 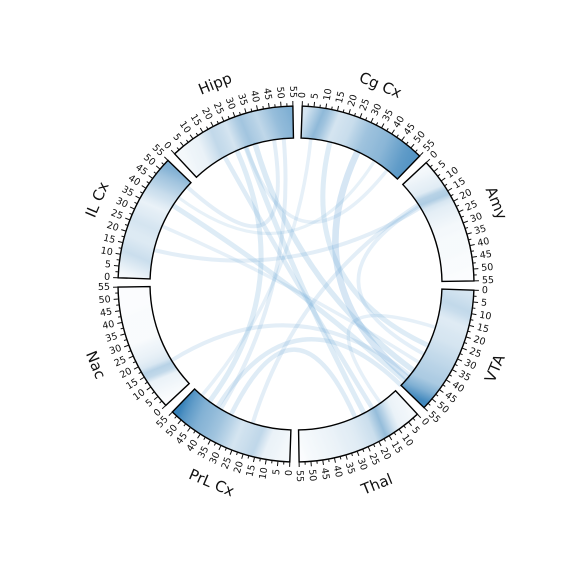 I want to click on ribbon-il-cx-amy, so click(x=287, y=234).